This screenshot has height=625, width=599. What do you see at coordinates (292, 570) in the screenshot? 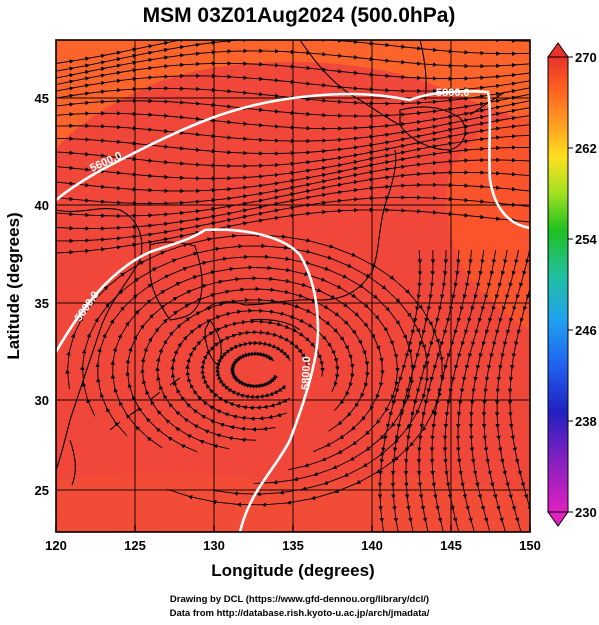
I see `x-axis-label: Longitude (degrees)` at bounding box center [292, 570].